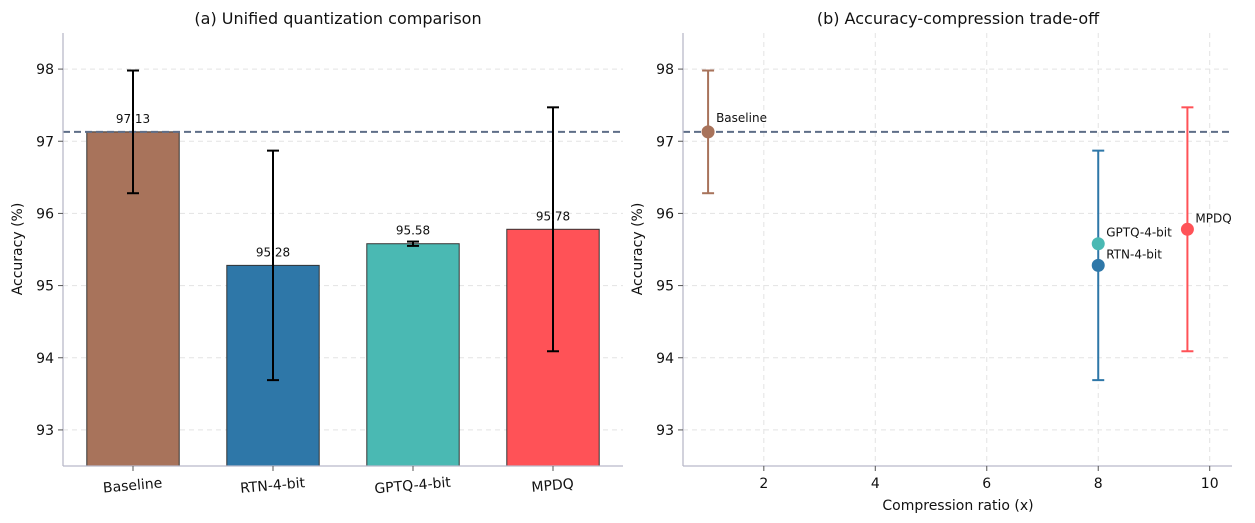 The height and width of the screenshot is (523, 1255). I want to click on panel-a-value-labels: 97.13 95.28 95.58 95.78, so click(343, 186).